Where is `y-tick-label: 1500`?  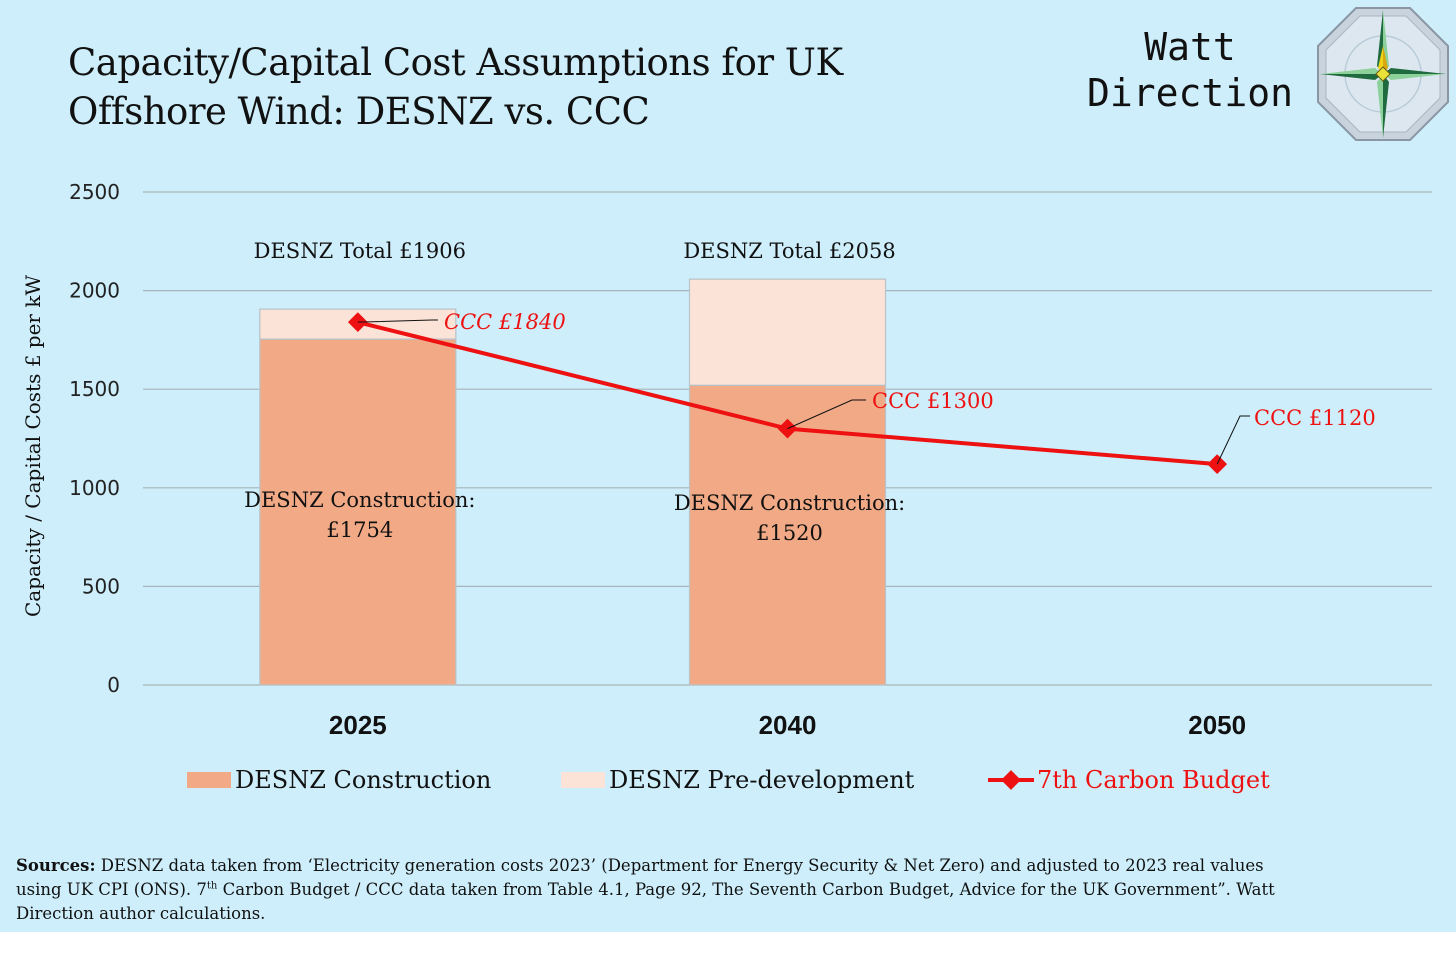 y-tick-label: 1500 is located at coordinates (94, 389).